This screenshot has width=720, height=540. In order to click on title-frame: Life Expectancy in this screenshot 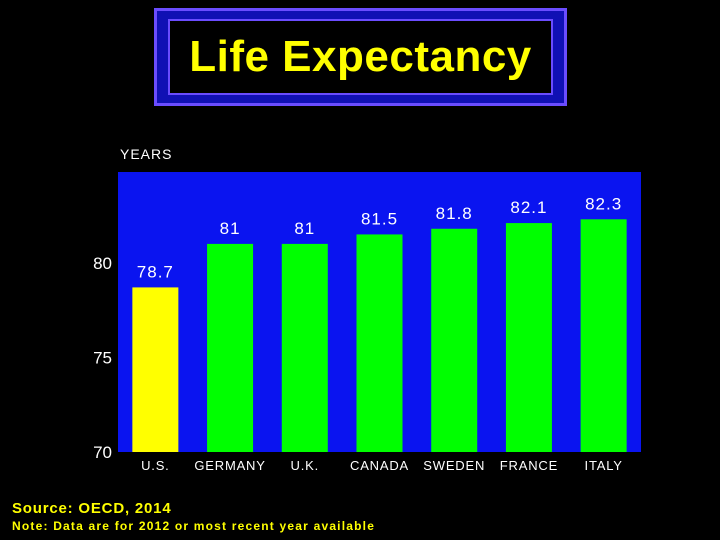, I will do `click(360, 57)`.